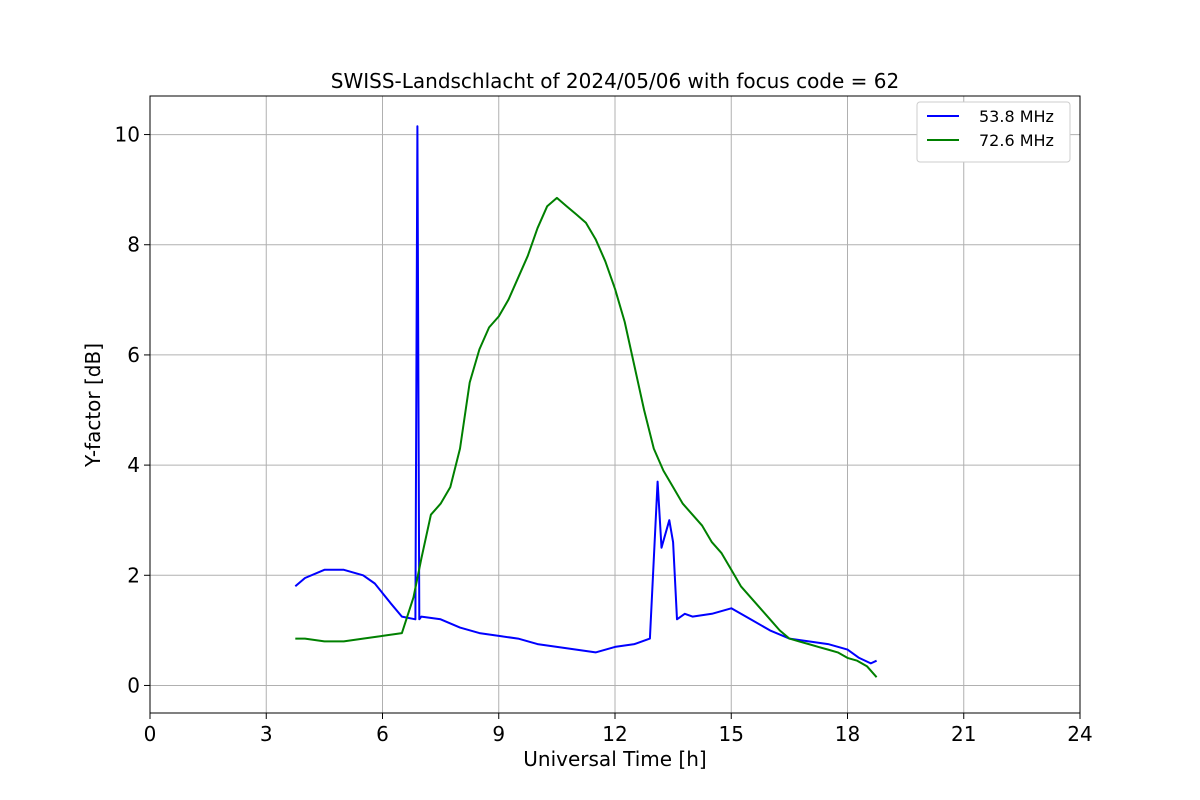 This screenshot has height=800, width=1200. I want to click on x-tick-label: 18, so click(847, 734).